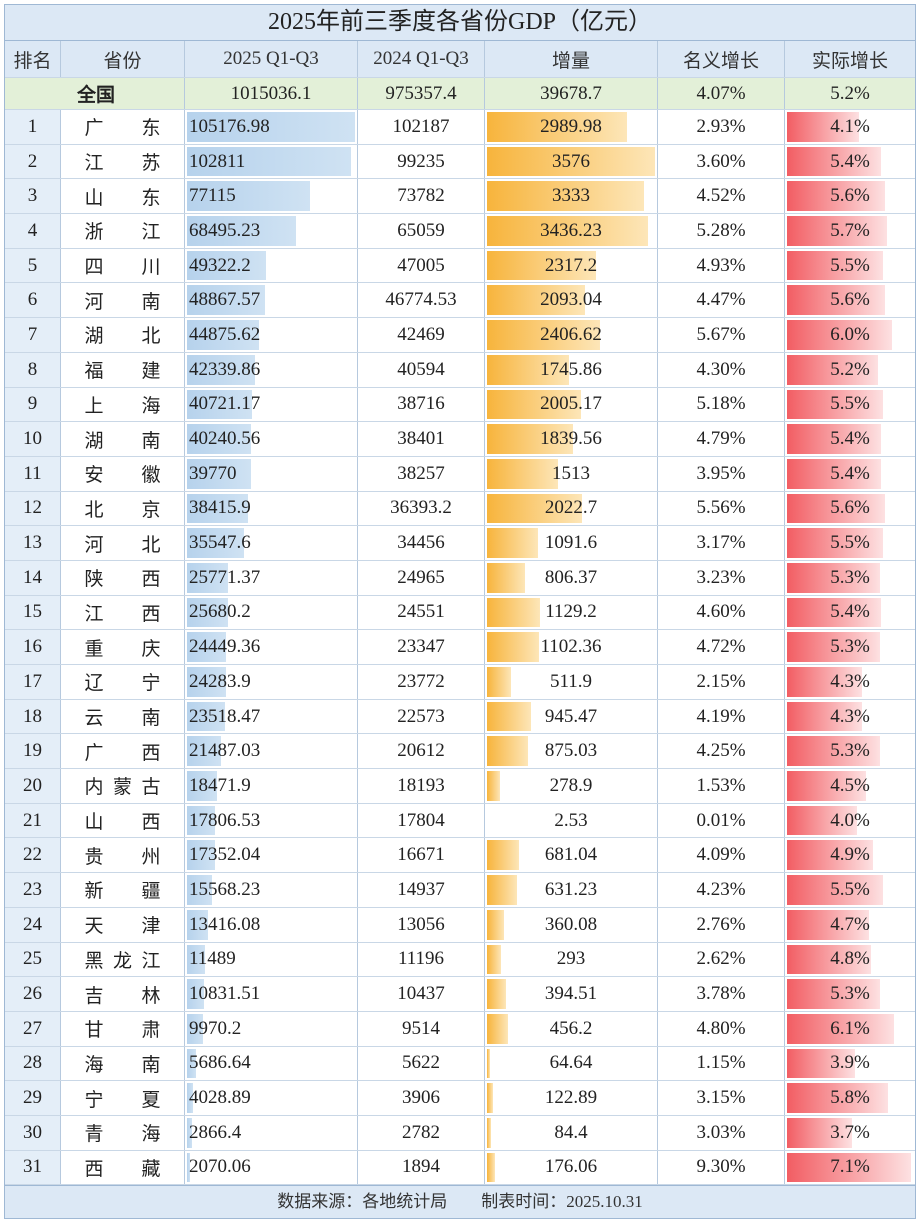 This screenshot has height=1219, width=918. I want to click on gdp2025-cell: 23518.47, so click(271, 717).